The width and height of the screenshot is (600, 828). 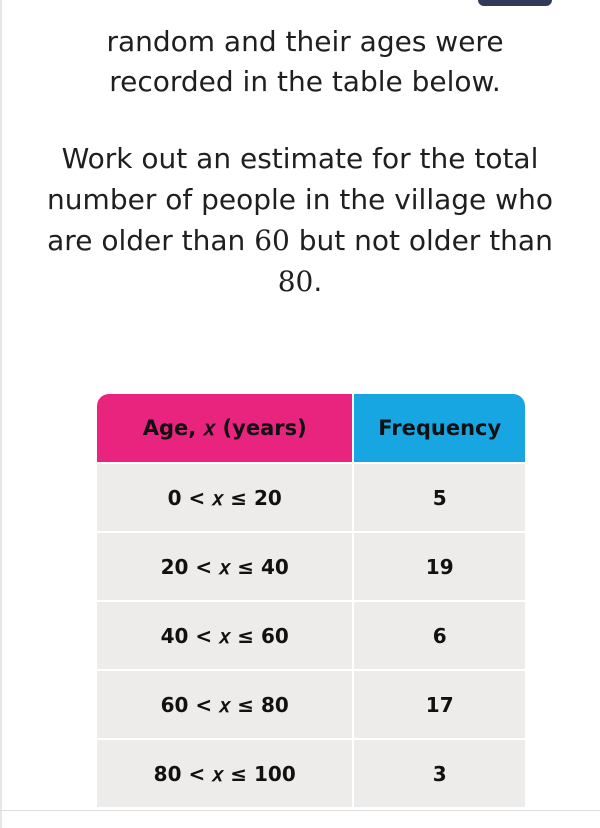 I want to click on question-value-80: 80, so click(x=295, y=281).